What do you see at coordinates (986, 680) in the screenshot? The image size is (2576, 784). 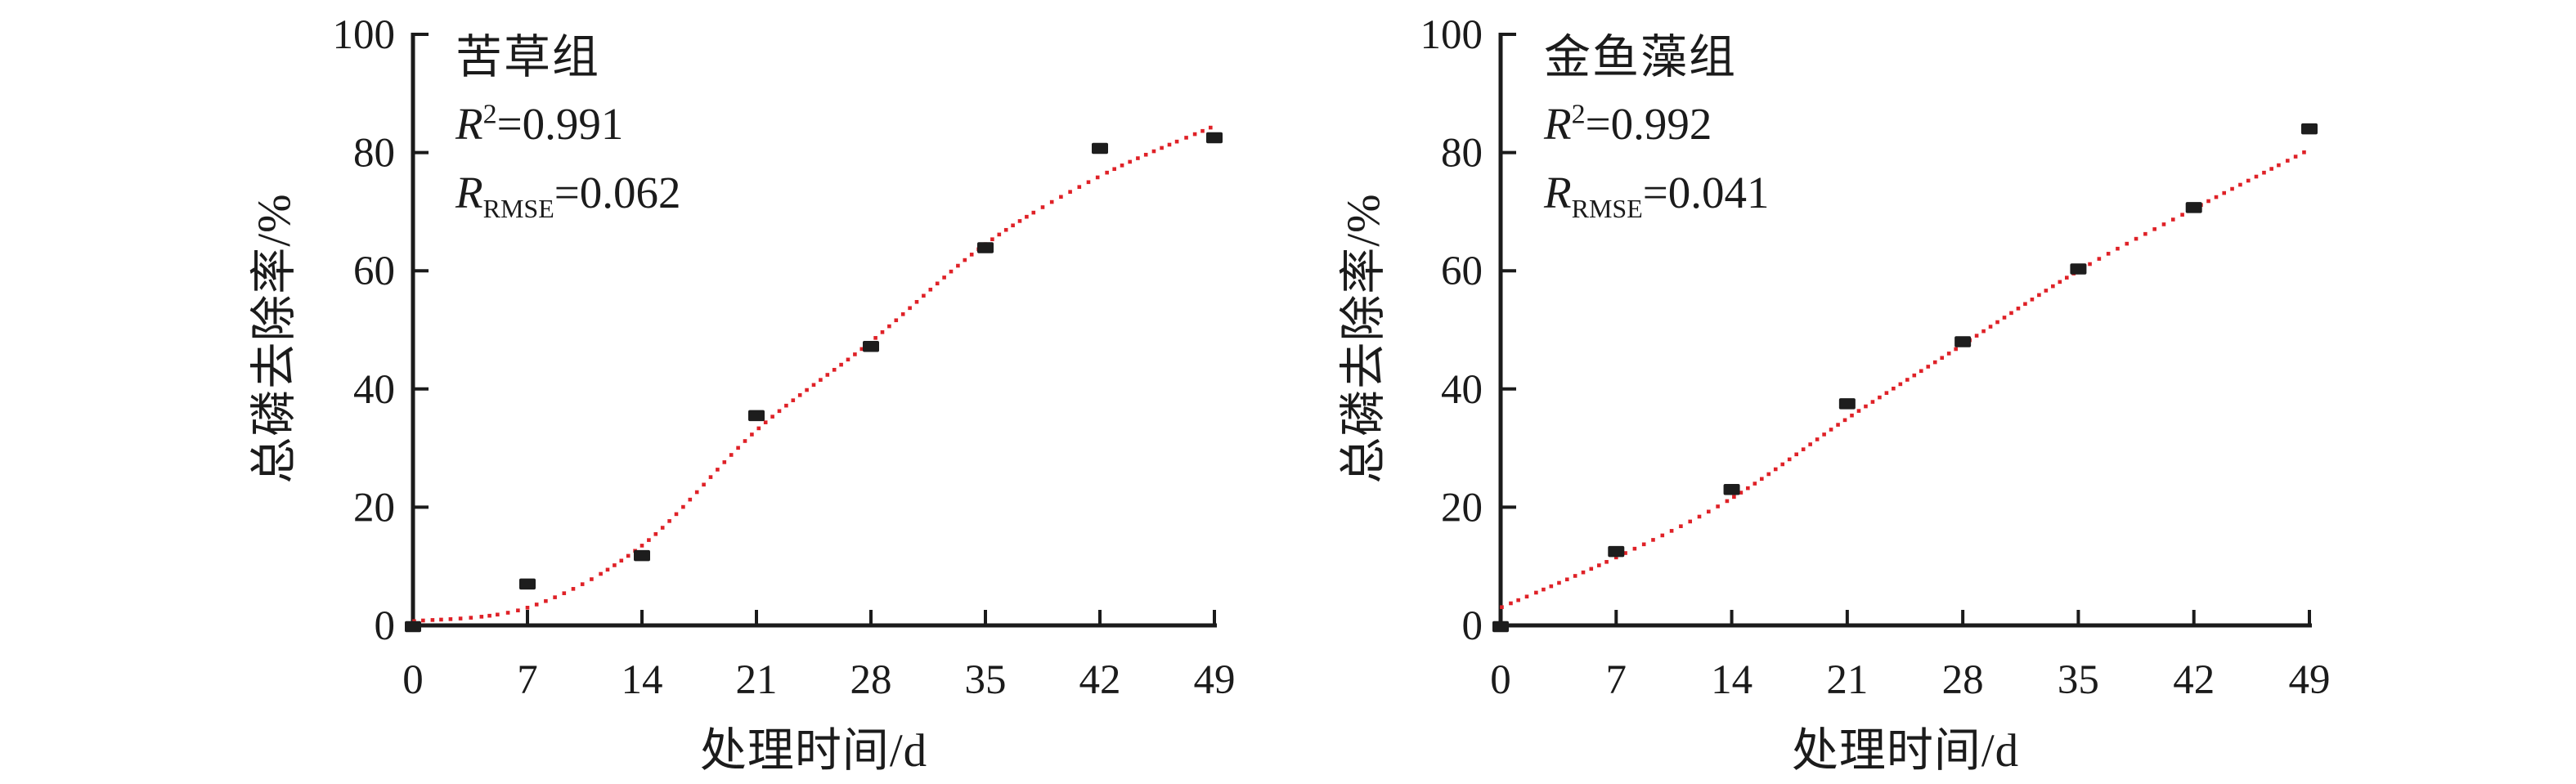 I see `x-tick-label: 35` at bounding box center [986, 680].